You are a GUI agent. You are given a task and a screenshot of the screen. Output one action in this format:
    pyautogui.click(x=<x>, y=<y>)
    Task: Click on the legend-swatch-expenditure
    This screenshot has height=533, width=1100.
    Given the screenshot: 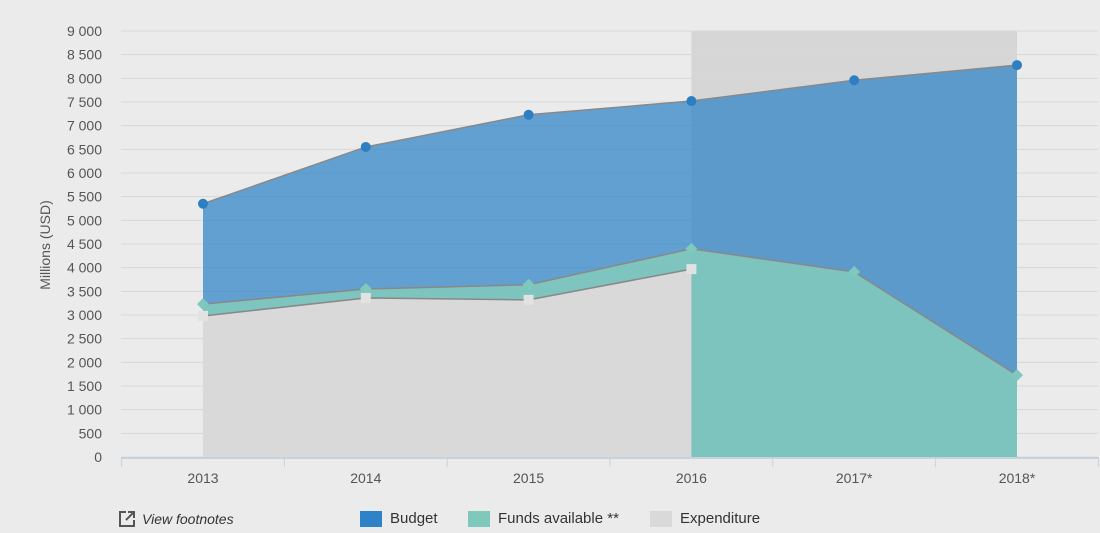 What is the action you would take?
    pyautogui.click(x=661, y=518)
    